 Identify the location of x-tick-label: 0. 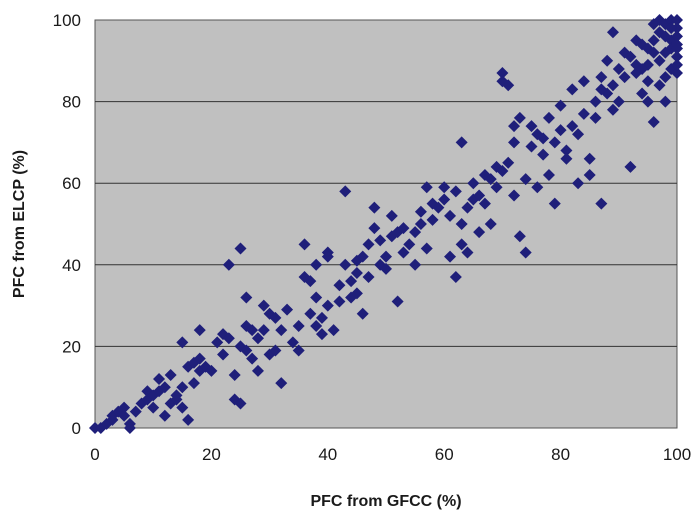
(94, 454).